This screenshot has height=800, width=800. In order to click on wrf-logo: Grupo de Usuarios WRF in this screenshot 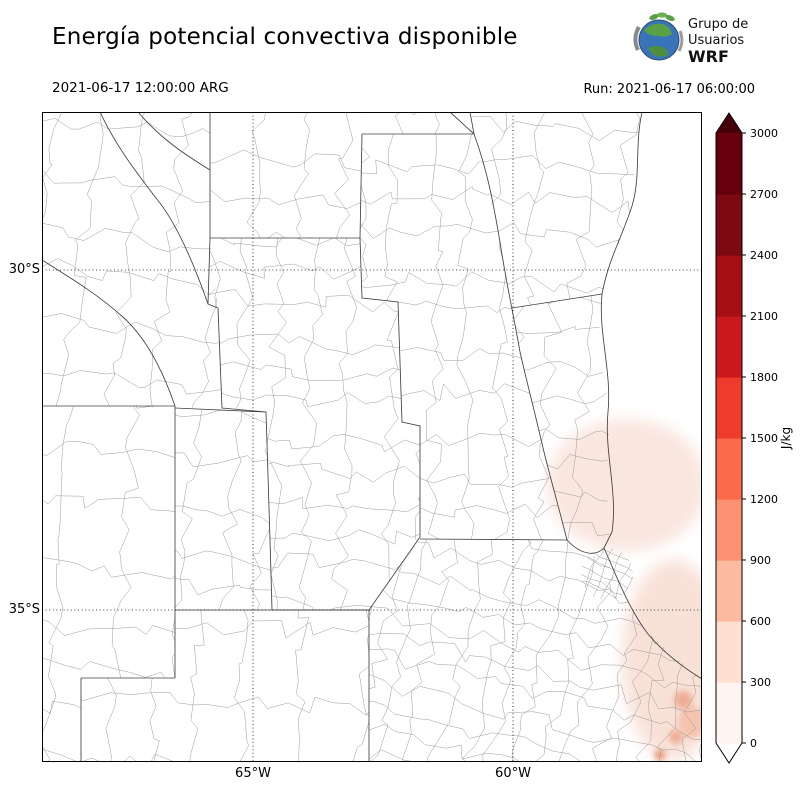, I will do `click(715, 40)`.